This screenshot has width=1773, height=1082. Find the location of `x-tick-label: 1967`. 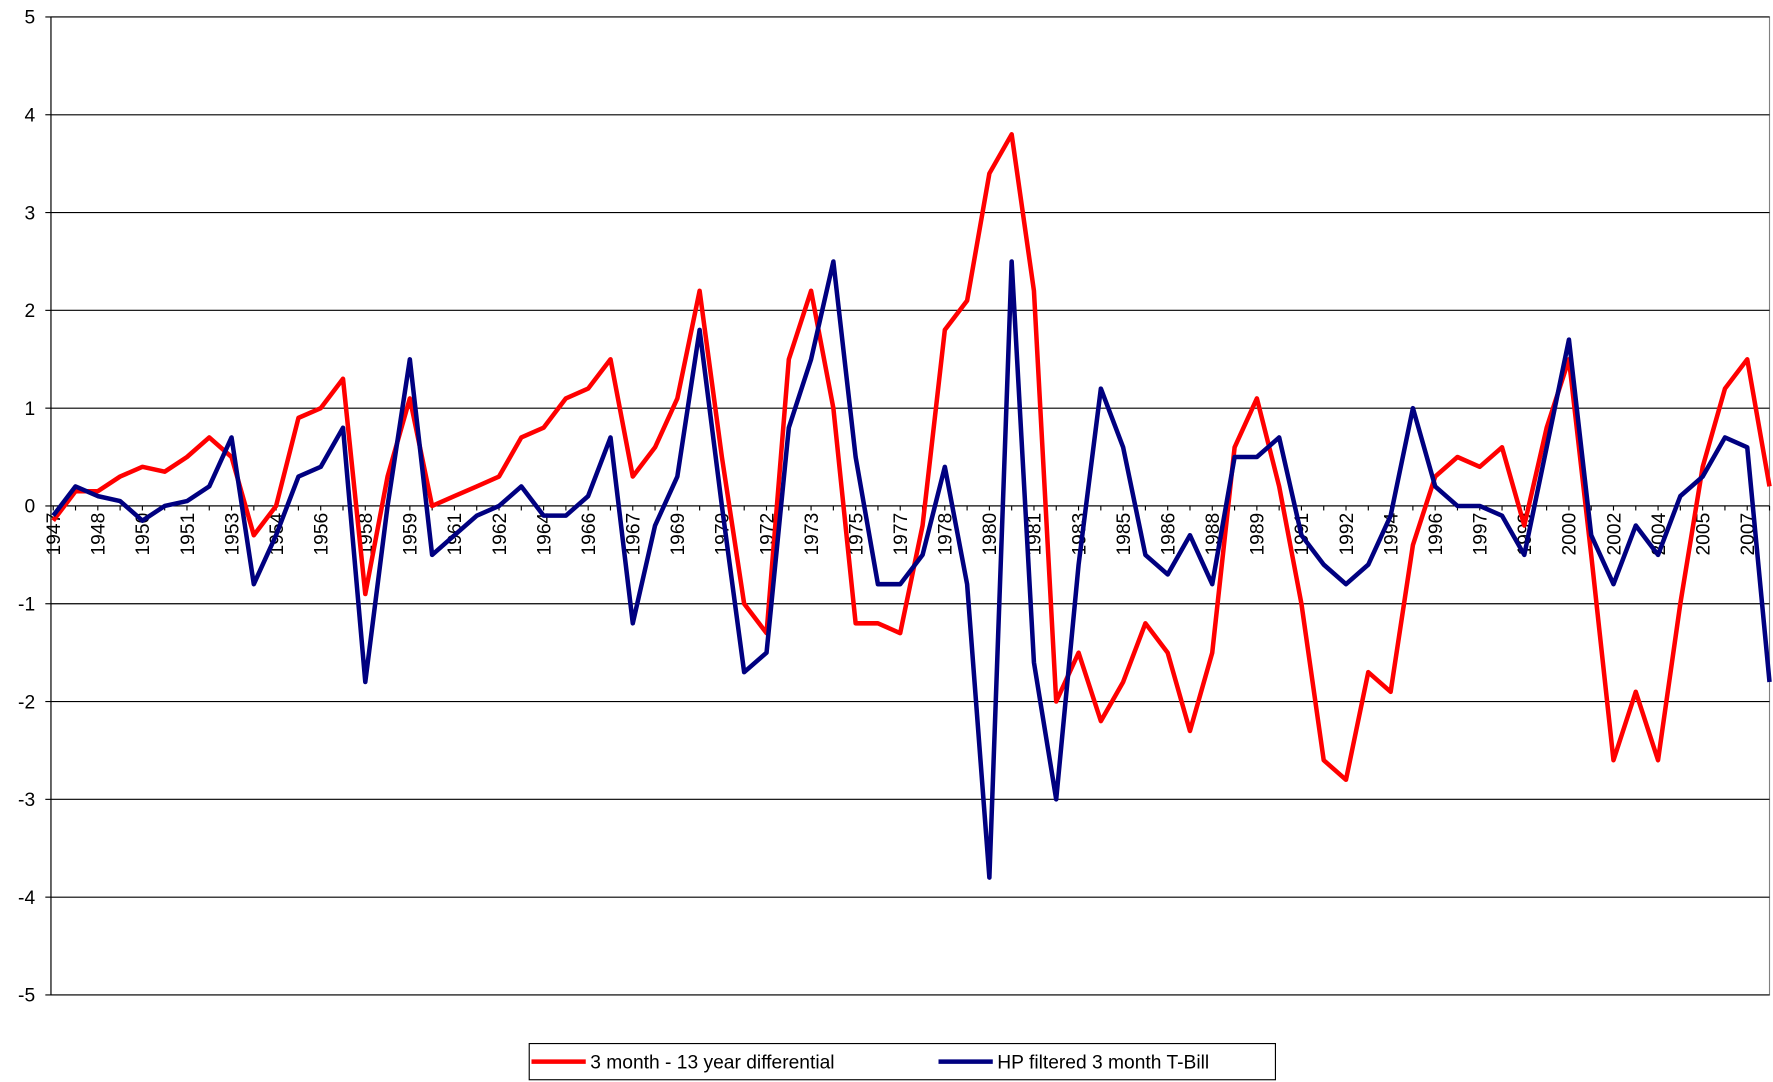

x-tick-label: 1967 is located at coordinates (634, 534).